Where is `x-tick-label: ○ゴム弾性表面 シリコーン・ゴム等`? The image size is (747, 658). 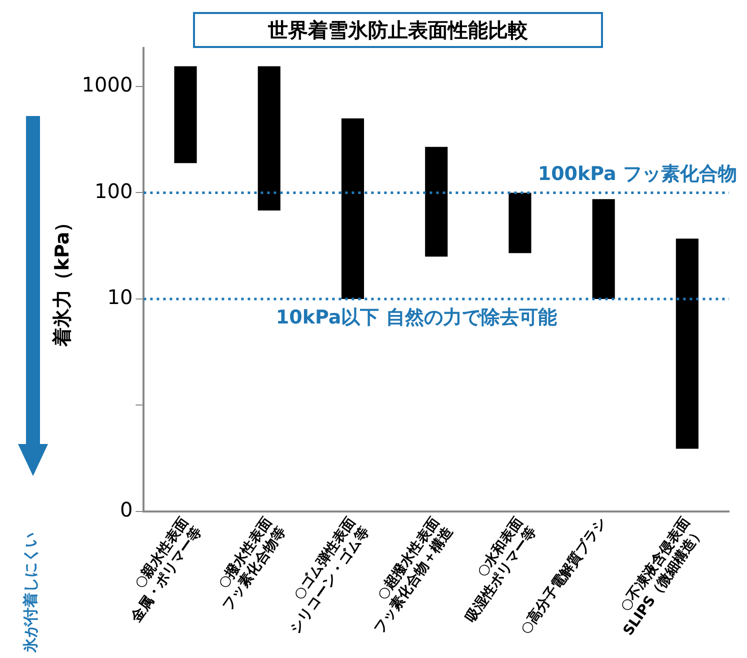 x-tick-label: ○ゴム弾性表面 シリコーン・ゴム等 is located at coordinates (330, 575).